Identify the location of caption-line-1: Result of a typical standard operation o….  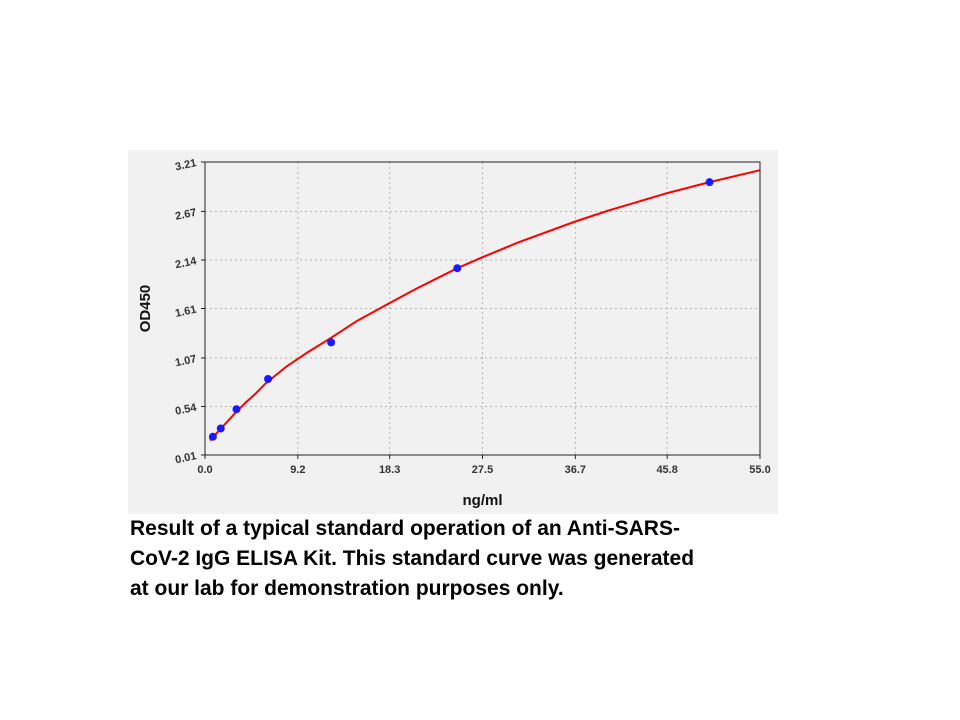
(405, 528).